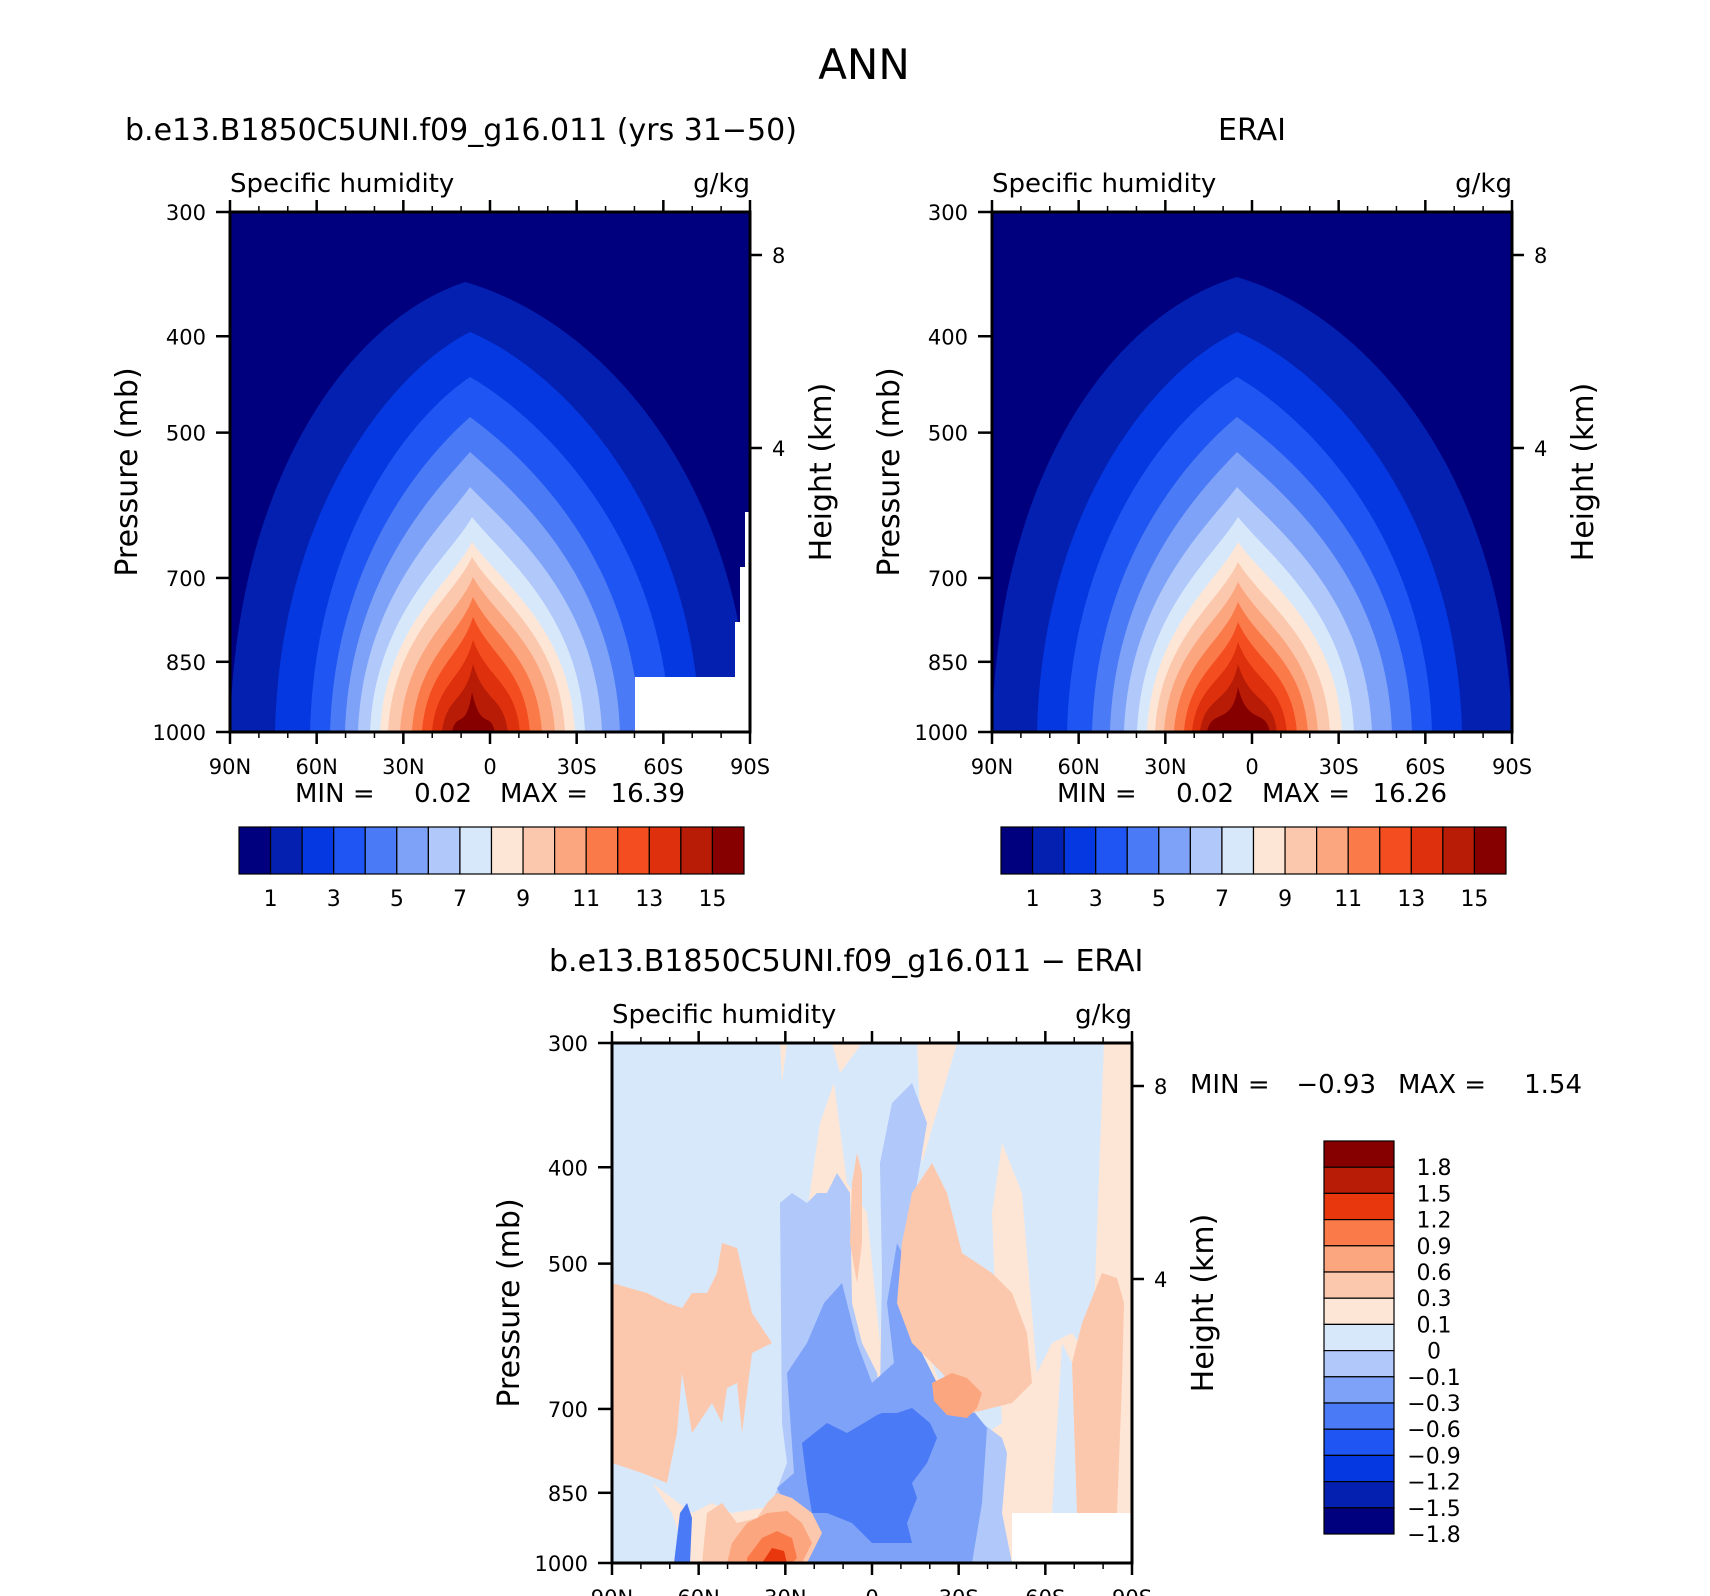 The image size is (1710, 1596). I want to click on colorbar-label: −0.1, so click(1433, 1378).